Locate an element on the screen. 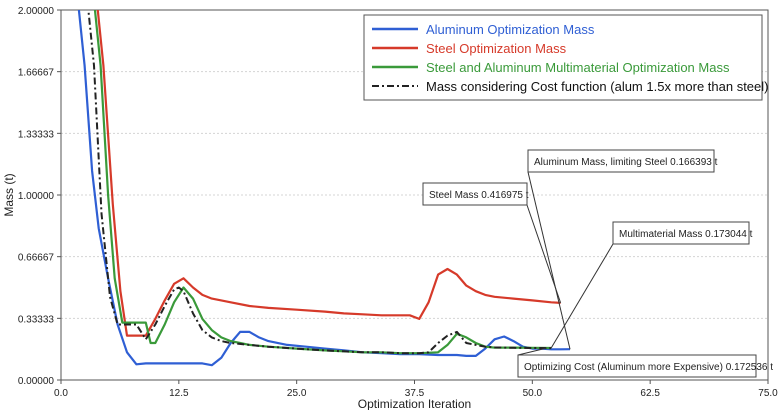 This screenshot has width=779, height=415. y-tick-label: 1.00000 is located at coordinates (36, 196).